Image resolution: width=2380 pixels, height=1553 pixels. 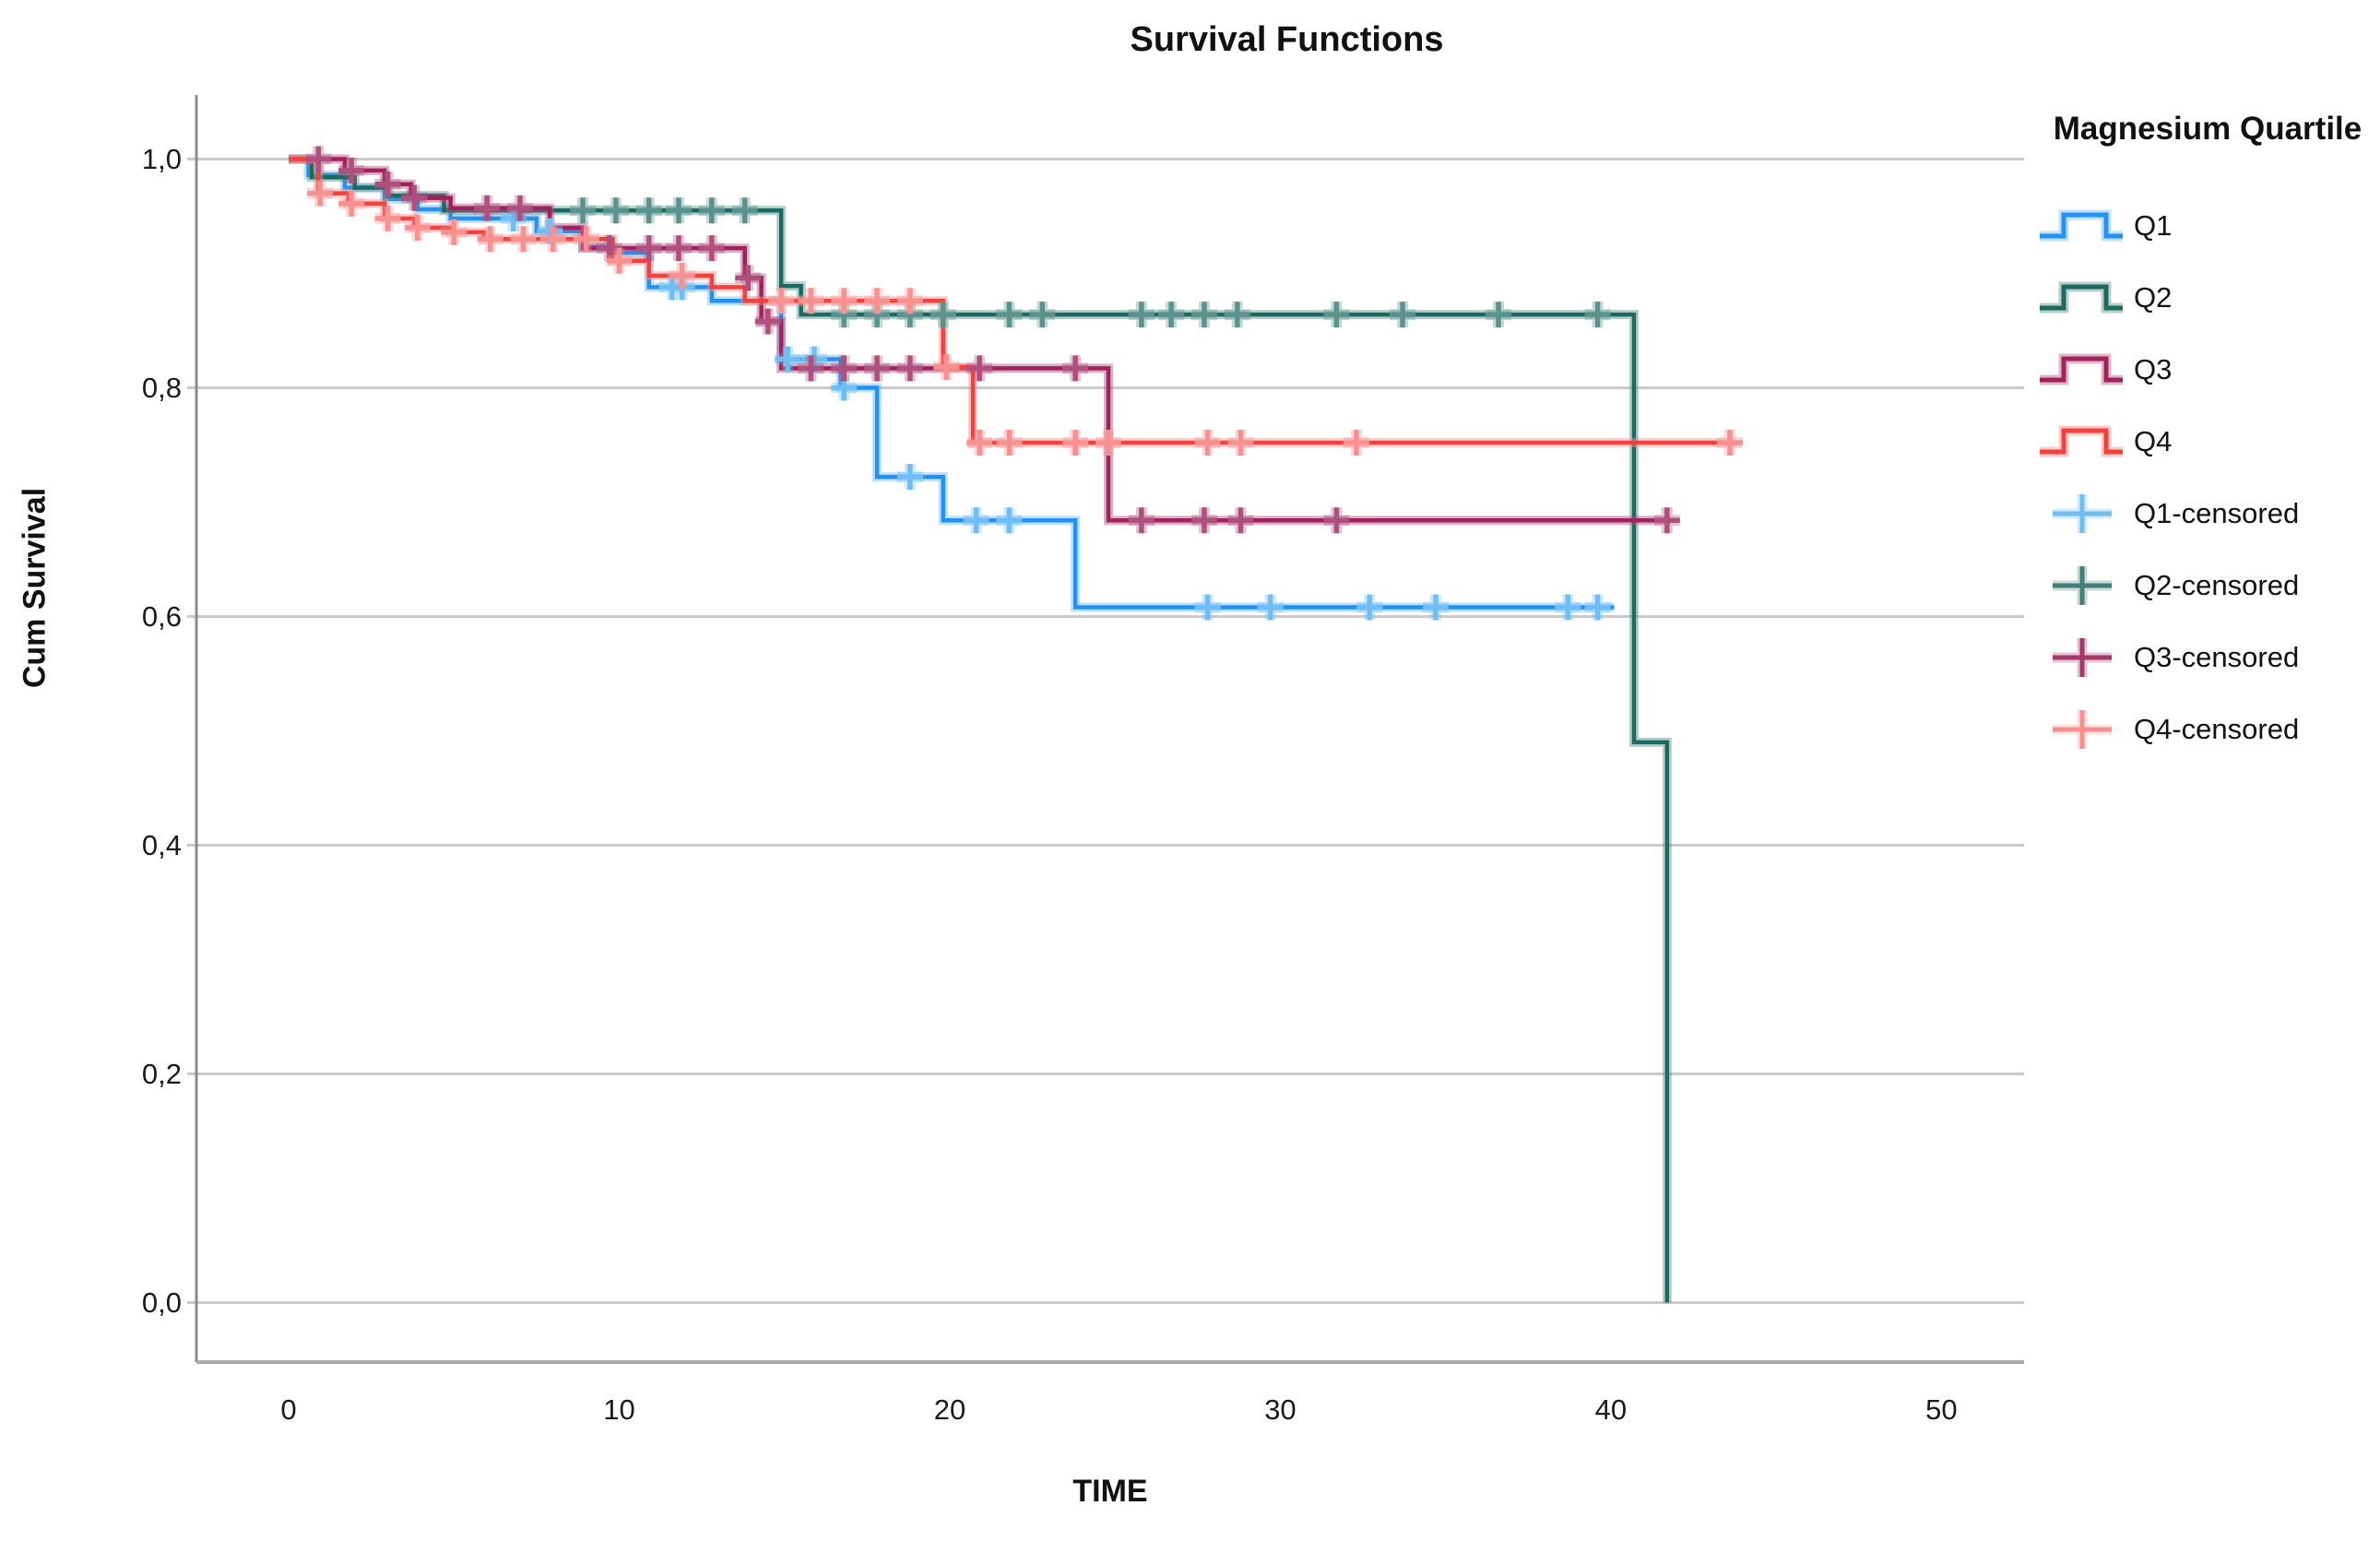 I want to click on legend-item-q1: Q1, so click(x=2207, y=226).